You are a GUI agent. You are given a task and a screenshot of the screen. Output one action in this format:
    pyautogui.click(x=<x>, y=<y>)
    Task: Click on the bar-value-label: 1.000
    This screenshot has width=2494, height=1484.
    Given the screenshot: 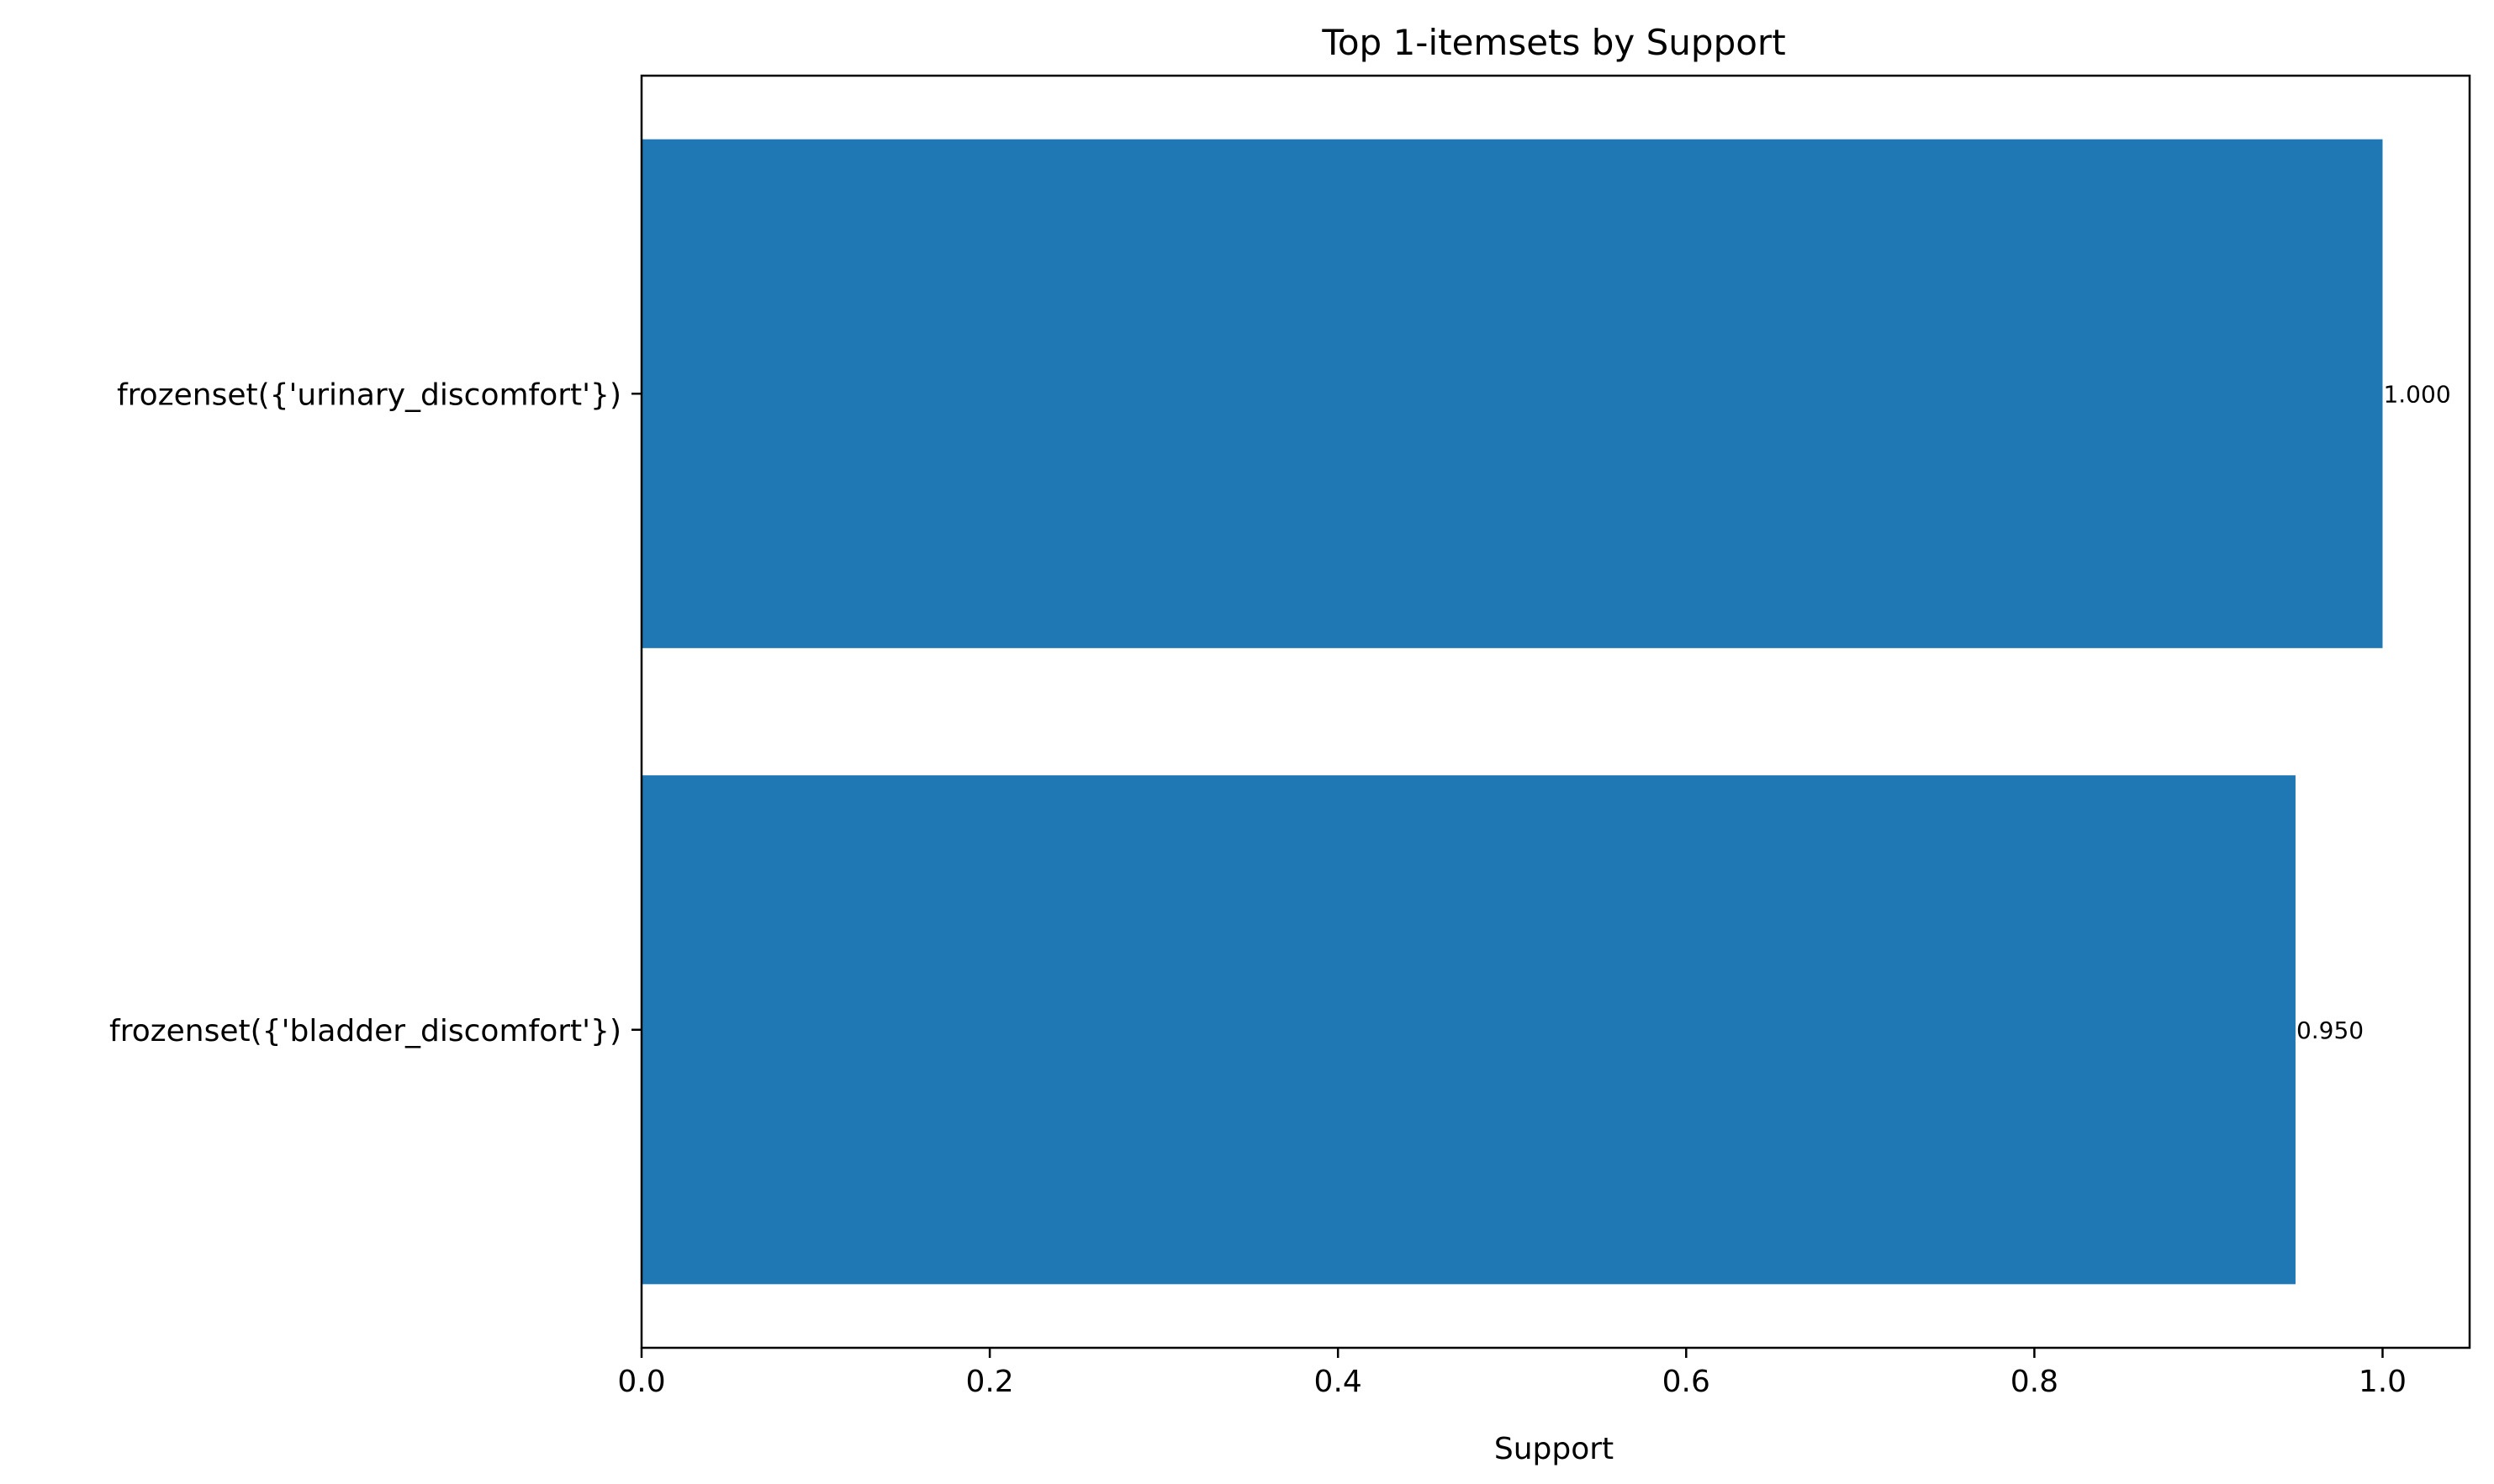 What is the action you would take?
    pyautogui.click(x=2417, y=394)
    